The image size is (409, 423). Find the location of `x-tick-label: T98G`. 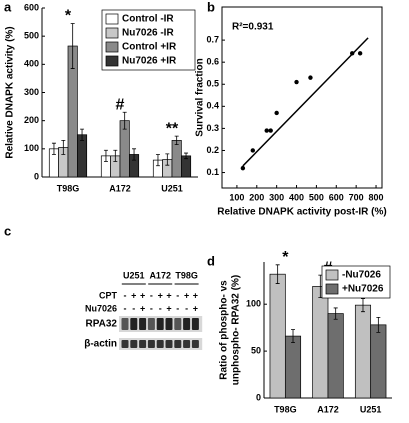

x-tick-label: T98G is located at coordinates (68, 188).